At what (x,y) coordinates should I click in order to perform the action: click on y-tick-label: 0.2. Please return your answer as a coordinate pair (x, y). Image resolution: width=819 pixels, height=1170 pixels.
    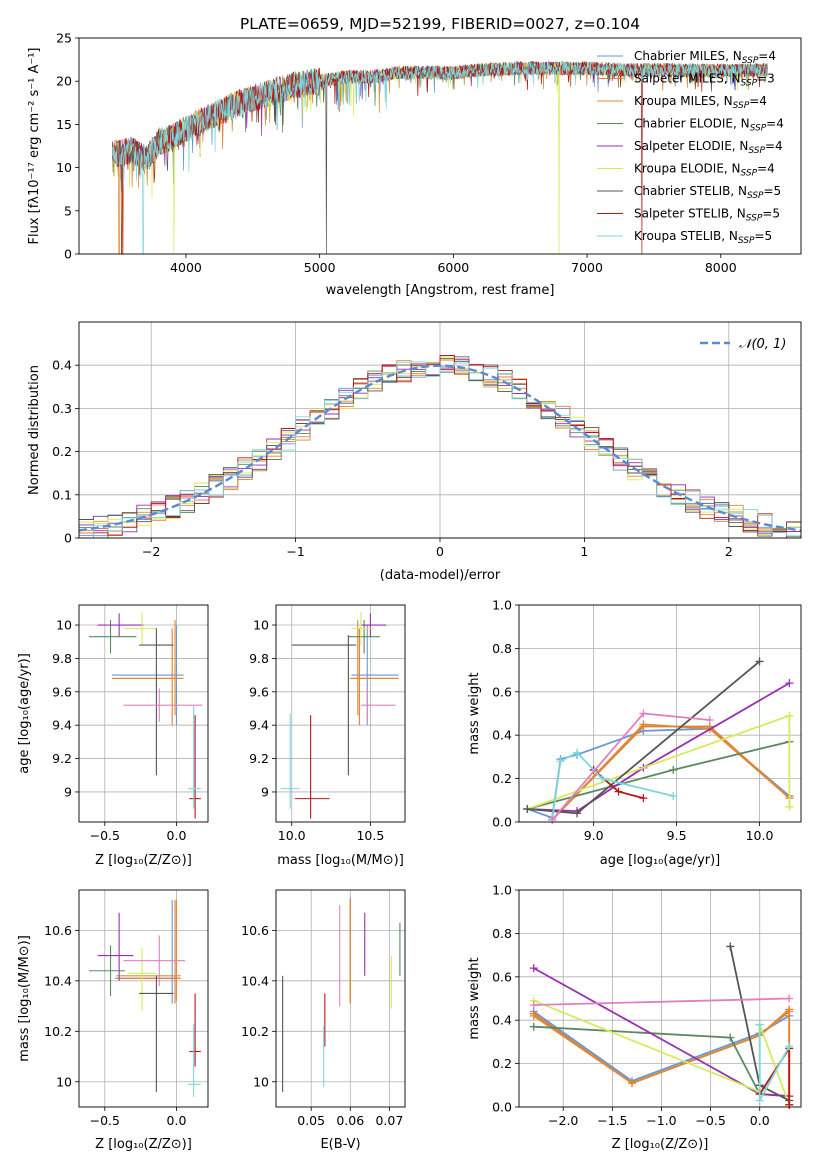
    Looking at the image, I should click on (62, 451).